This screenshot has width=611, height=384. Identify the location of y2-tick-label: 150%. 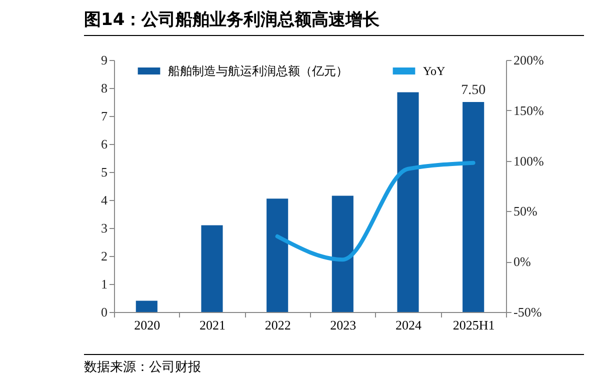
(529, 110).